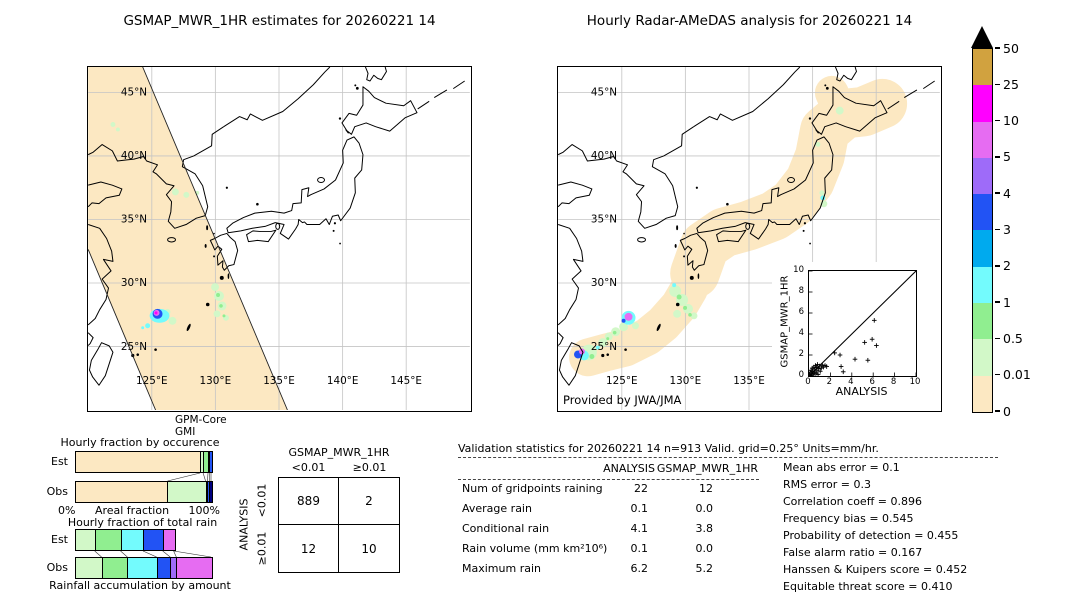  Describe the element at coordinates (142, 522) in the screenshot. I see `totalrain-chart-title: Hourly fraction of total rain` at that location.